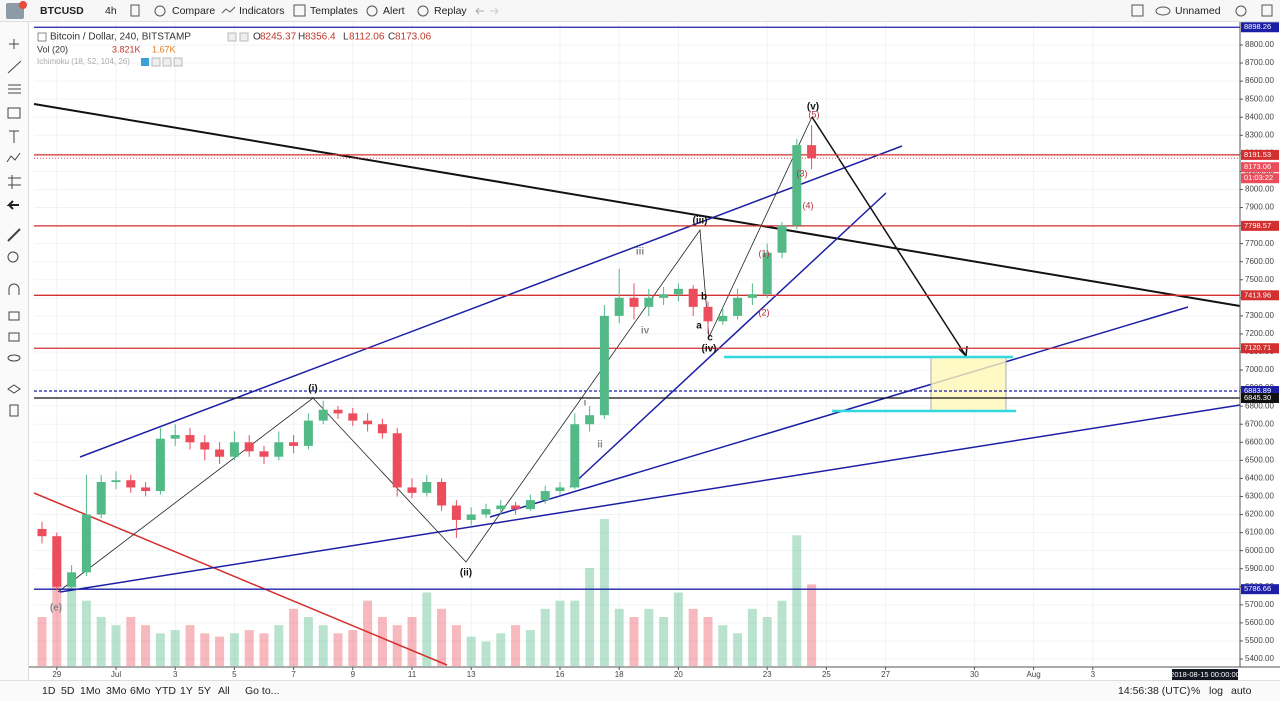  What do you see at coordinates (140, 691) in the screenshot?
I see `range-button: 6Mo` at bounding box center [140, 691].